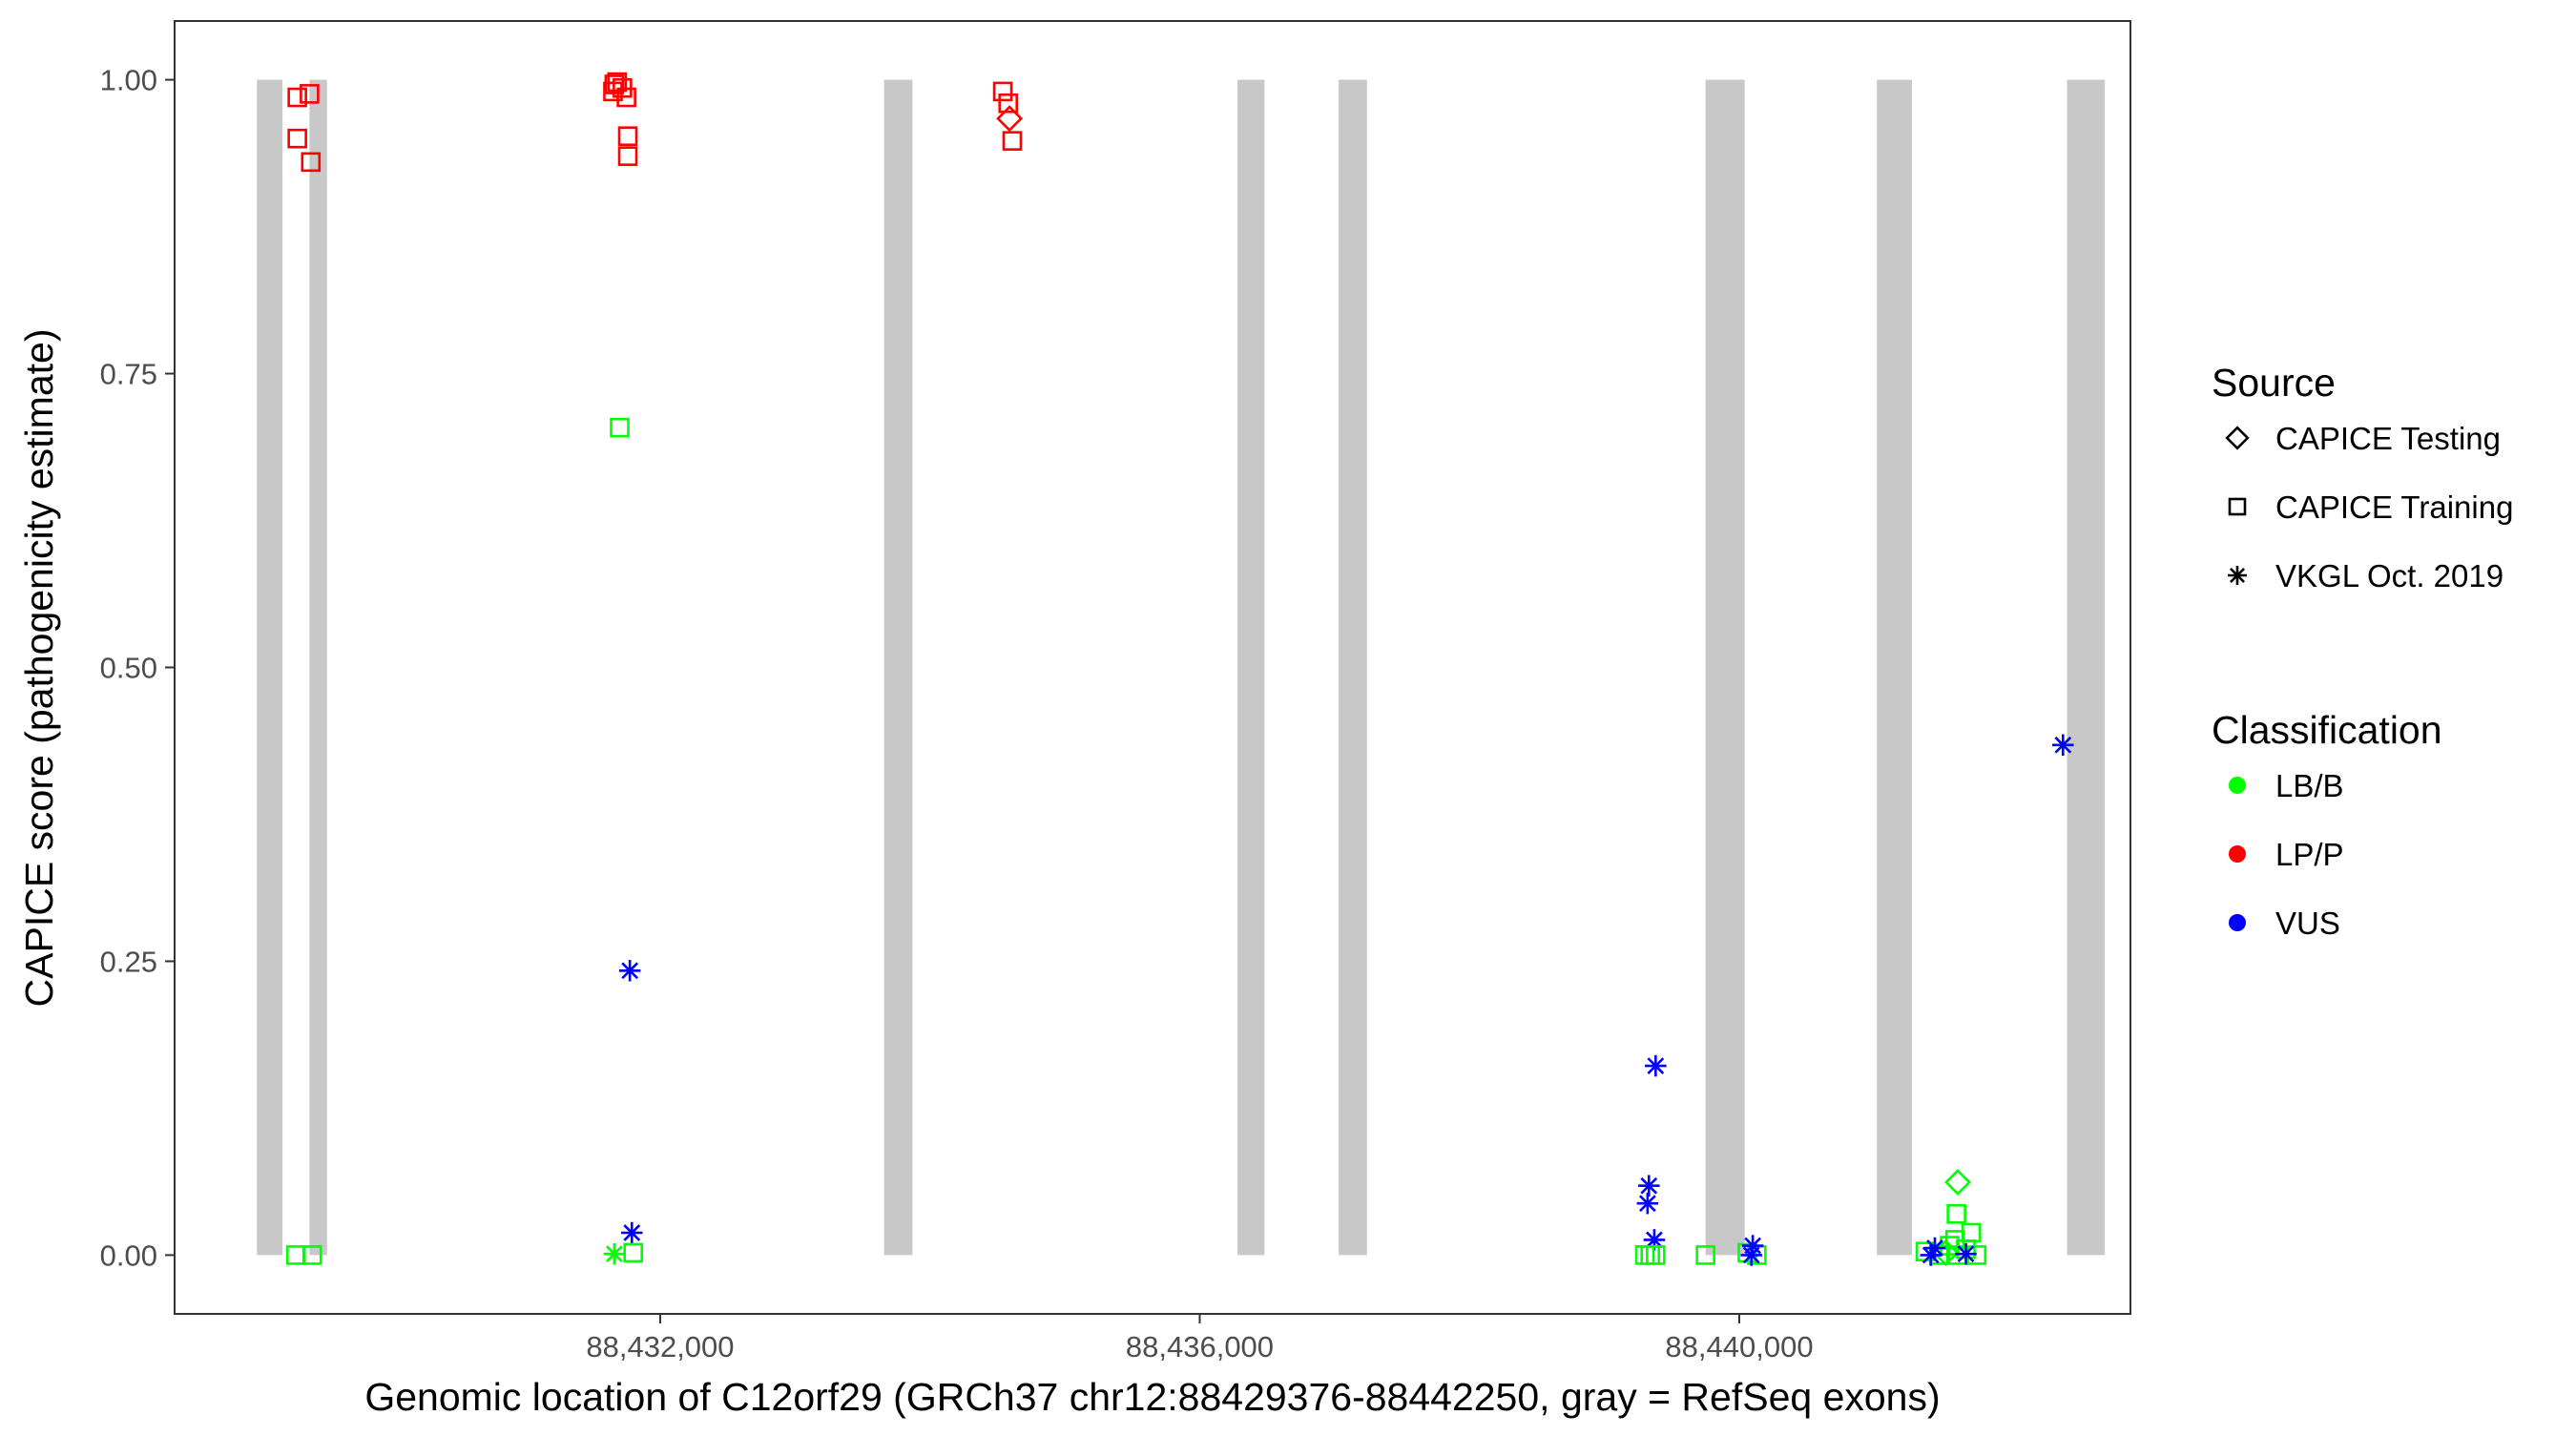 The width and height of the screenshot is (2576, 1436). I want to click on y-axis: 0.00 0.25 0.50 0.75 1.00, so click(137, 668).